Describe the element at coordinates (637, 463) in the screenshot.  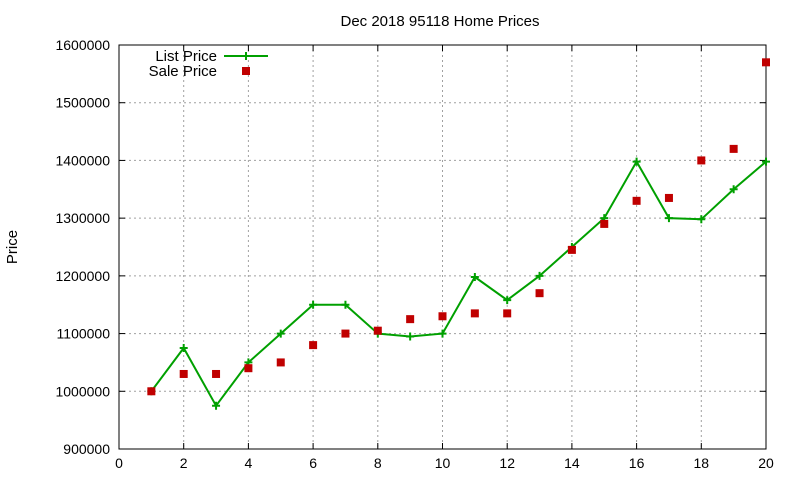
I see `x-tick-label: 16` at that location.